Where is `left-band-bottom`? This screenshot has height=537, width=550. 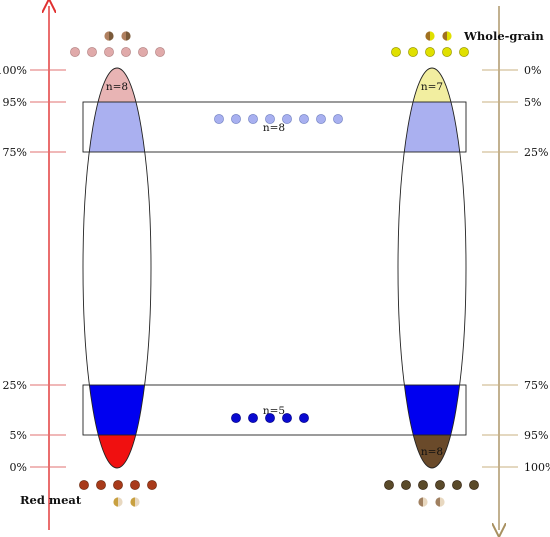
left-band-bottom is located at coordinates (117, 410).